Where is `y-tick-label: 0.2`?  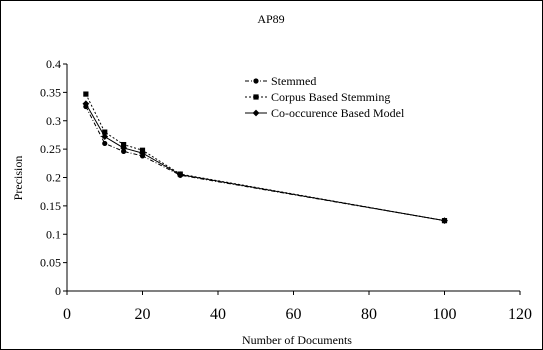
y-tick-label: 0.2 is located at coordinates (53, 178).